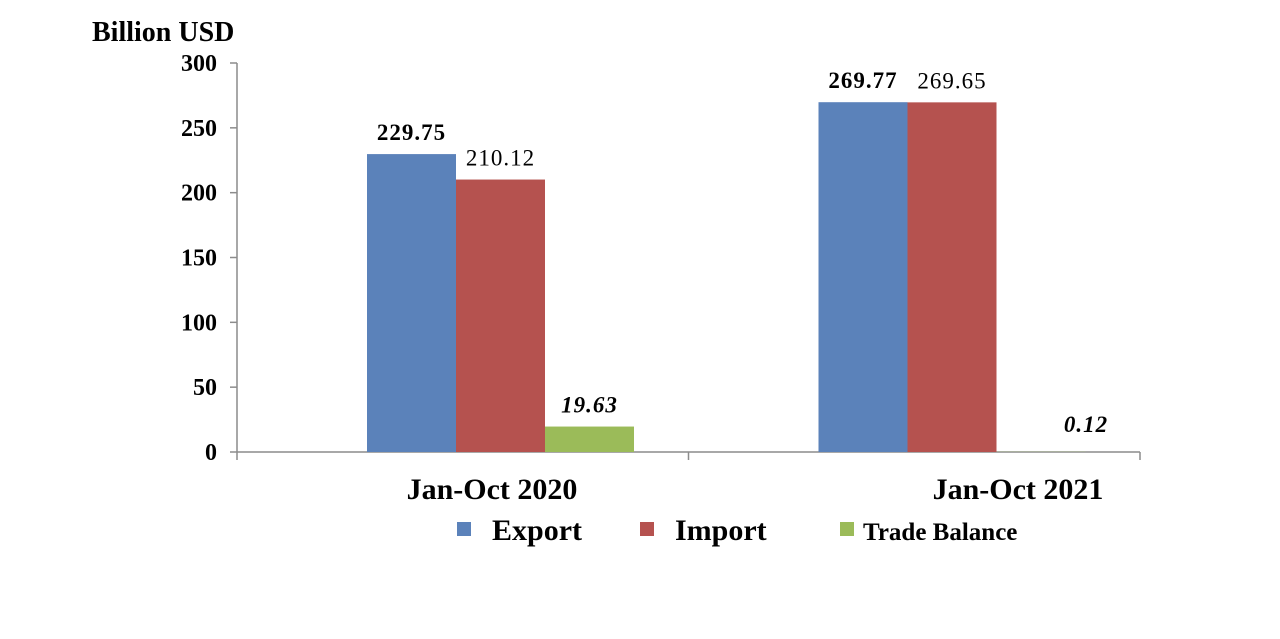  I want to click on x-axis: Jan-Oct 2020 Jan-Oct 2021, so click(688, 478).